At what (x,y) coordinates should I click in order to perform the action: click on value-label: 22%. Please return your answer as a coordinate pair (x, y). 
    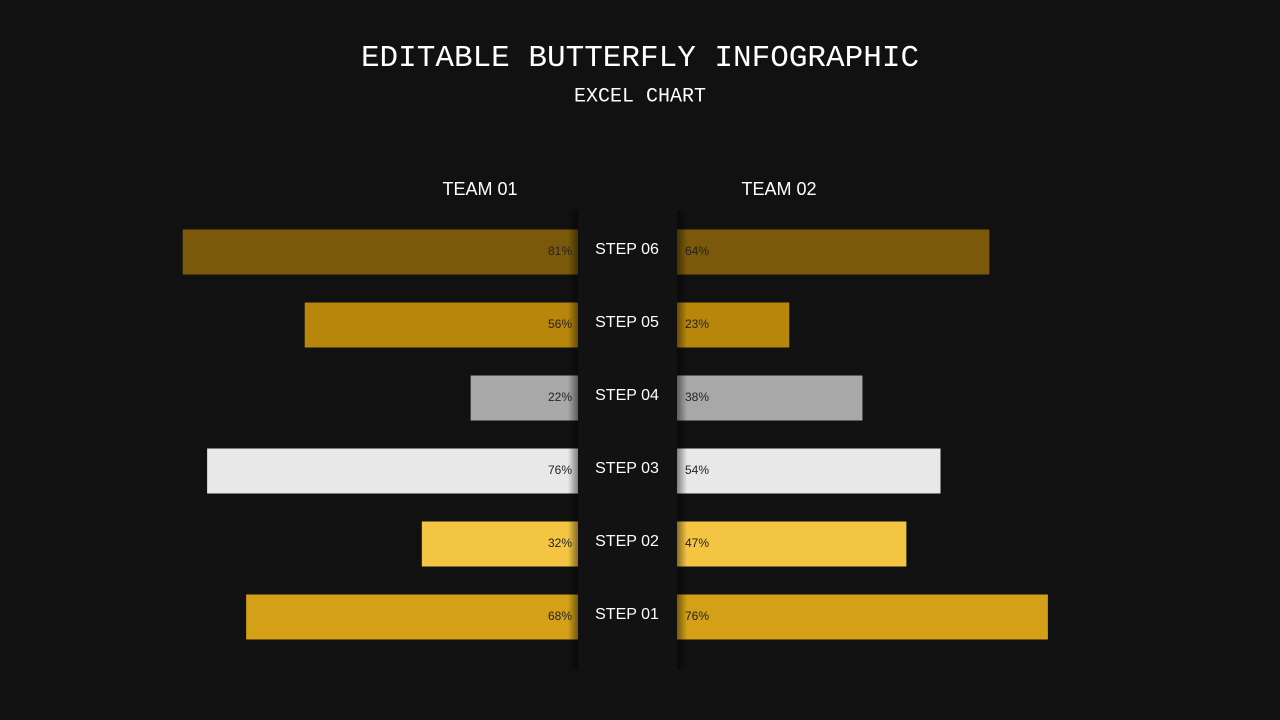
    Looking at the image, I should click on (560, 397).